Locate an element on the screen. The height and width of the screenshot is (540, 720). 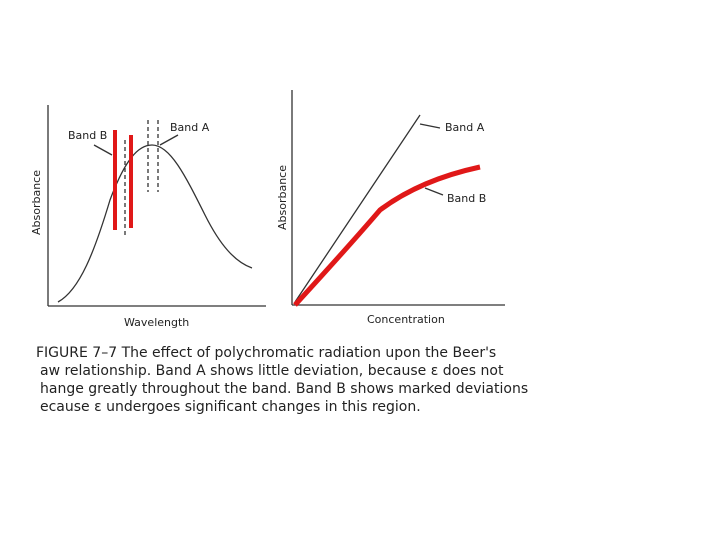
left-plot is located at coordinates (156, 206).